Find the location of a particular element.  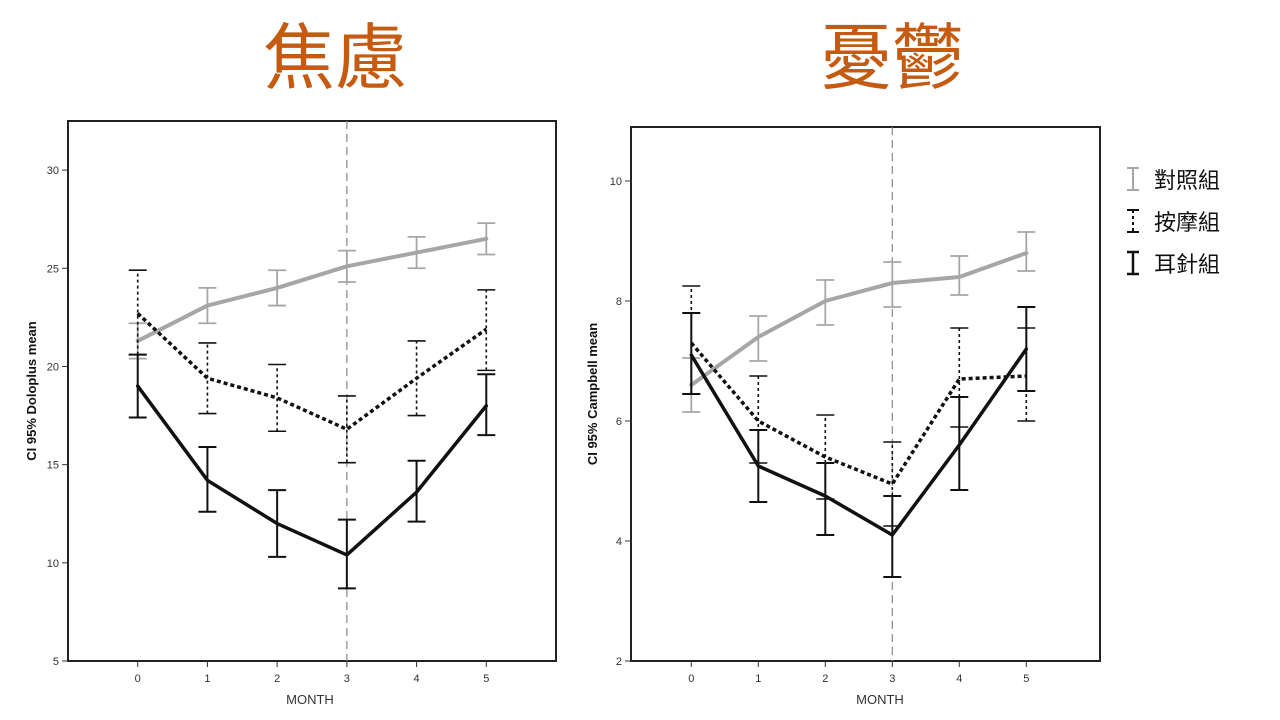

legend-item-control: 對照組 is located at coordinates (1192, 179).